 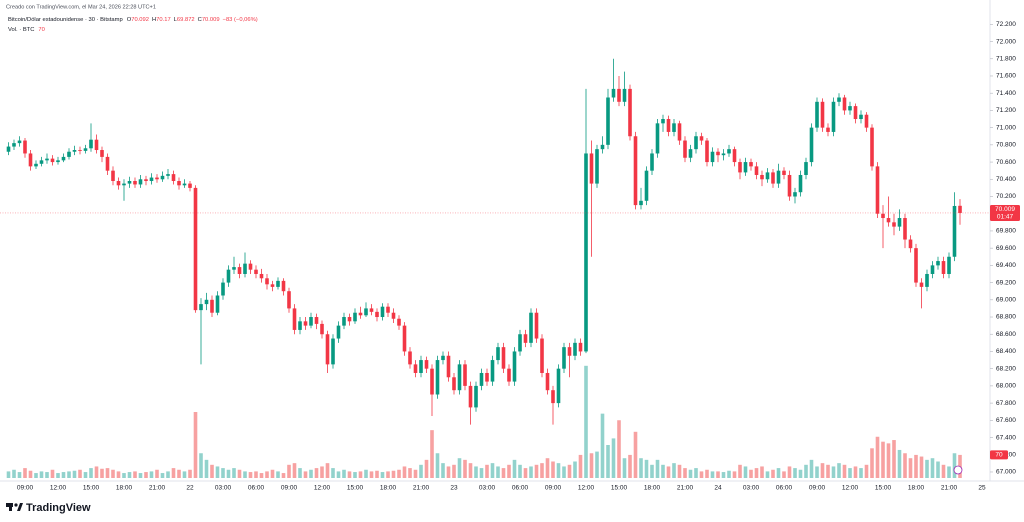 What do you see at coordinates (240, 20) in the screenshot?
I see `change: −83 (−0,06%)` at bounding box center [240, 20].